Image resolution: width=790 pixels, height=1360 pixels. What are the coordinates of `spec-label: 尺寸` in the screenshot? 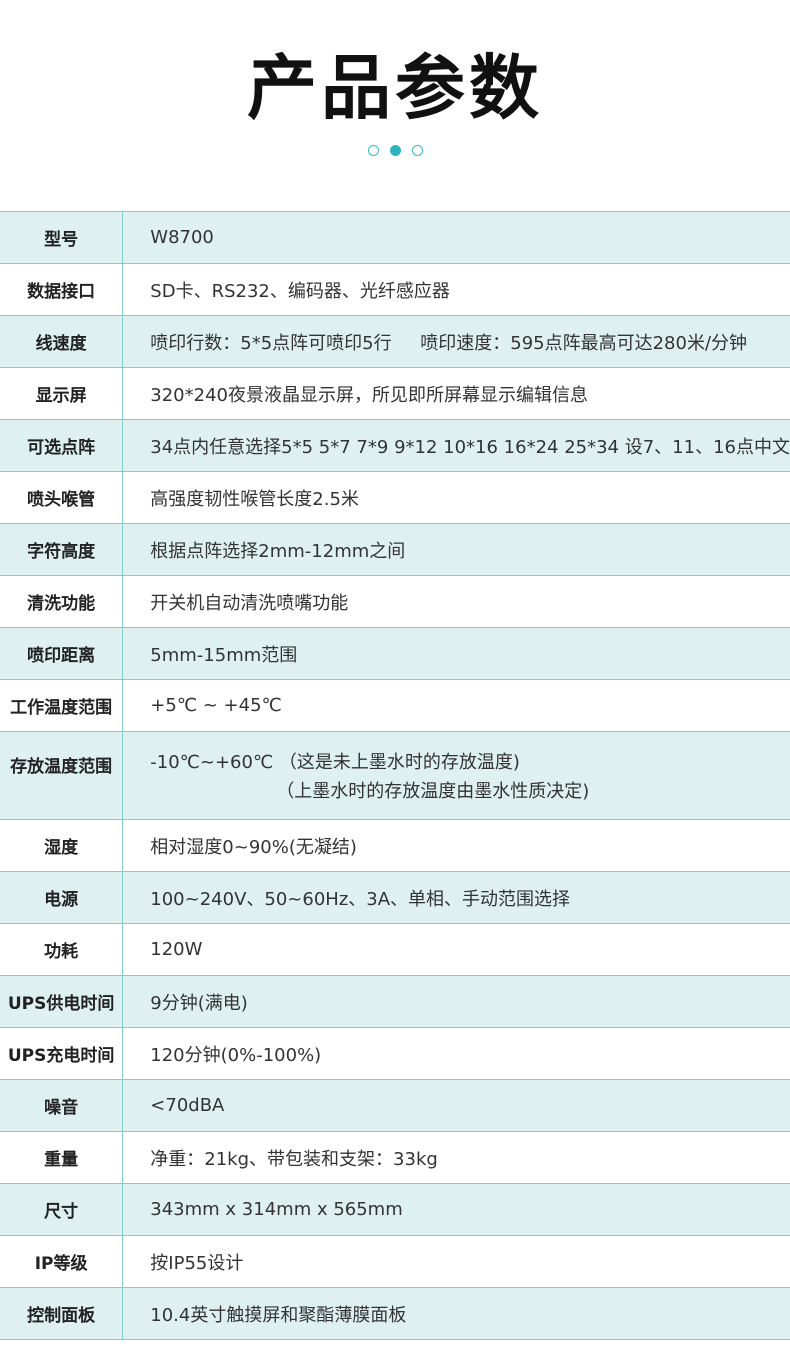 It's located at (62, 1209).